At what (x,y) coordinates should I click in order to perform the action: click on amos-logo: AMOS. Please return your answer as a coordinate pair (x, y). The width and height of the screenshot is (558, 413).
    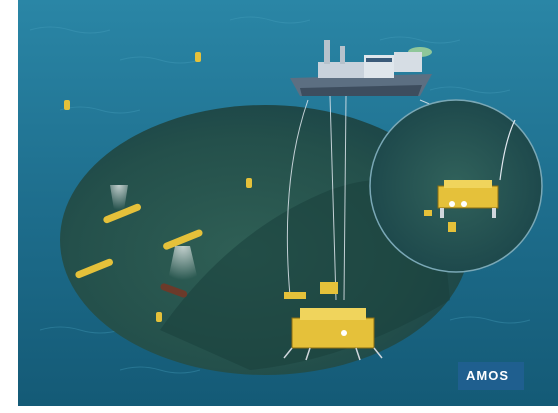
    Looking at the image, I should click on (487, 375).